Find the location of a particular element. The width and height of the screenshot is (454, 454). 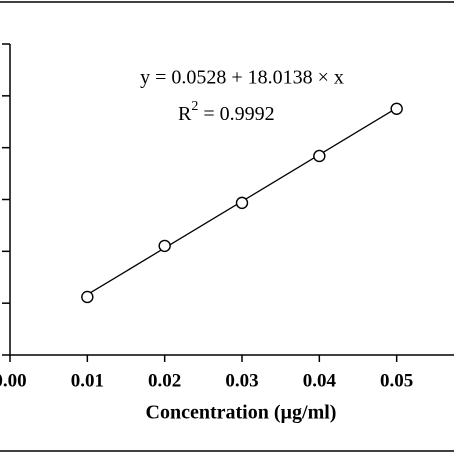

x-tick-label: 0.01 is located at coordinates (87, 380).